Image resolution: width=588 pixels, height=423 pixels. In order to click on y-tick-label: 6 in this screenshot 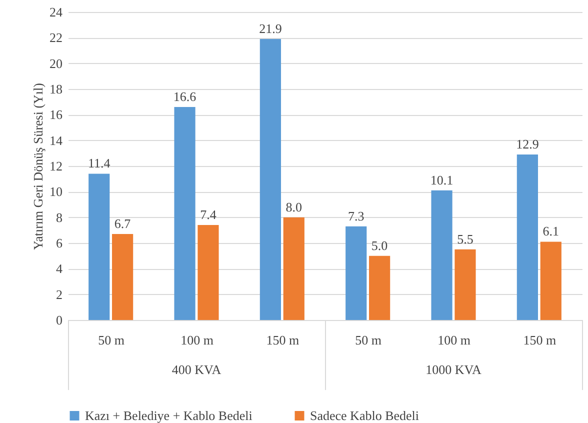, I will do `click(59, 243)`.